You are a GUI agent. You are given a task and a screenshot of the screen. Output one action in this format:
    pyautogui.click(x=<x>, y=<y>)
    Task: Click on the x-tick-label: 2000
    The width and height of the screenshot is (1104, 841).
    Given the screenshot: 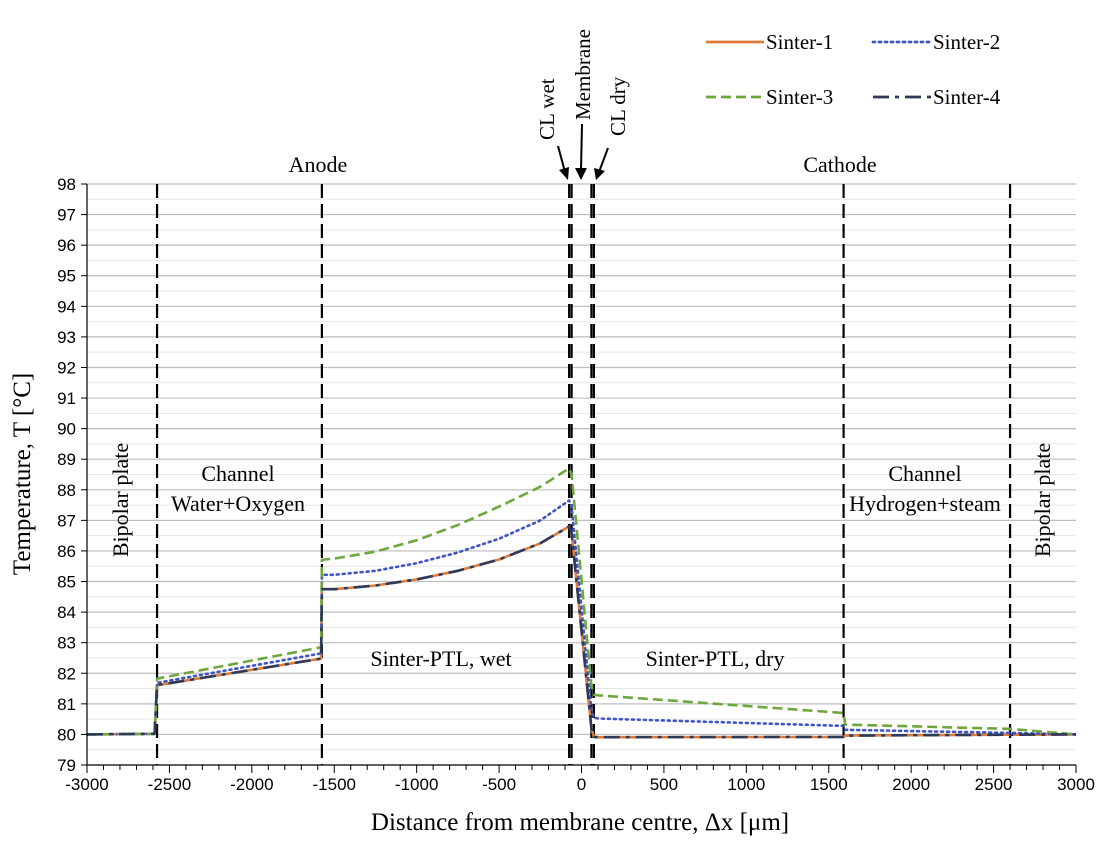 What is the action you would take?
    pyautogui.click(x=911, y=784)
    